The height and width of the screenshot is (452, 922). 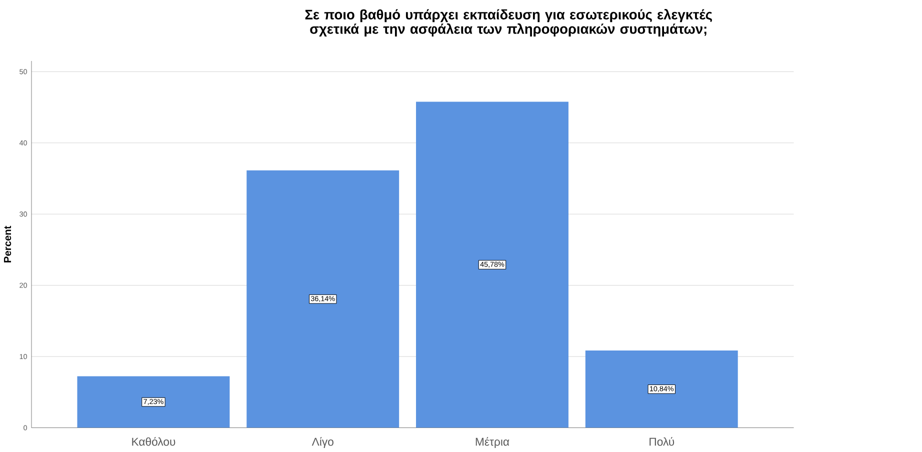 I want to click on x-tick-label: Καθόλου, so click(x=154, y=441).